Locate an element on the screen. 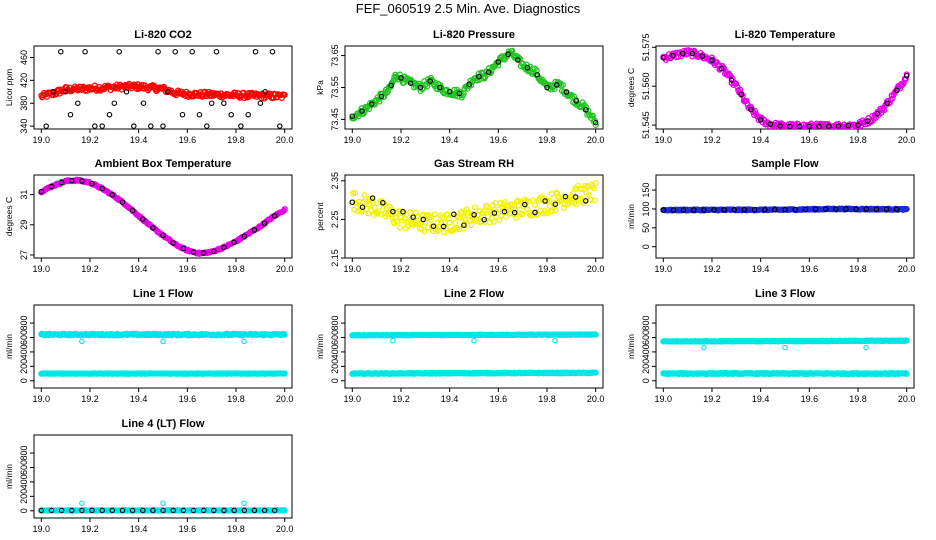 The height and width of the screenshot is (540, 936). y-tick-label: 600 is located at coordinates (24, 467).